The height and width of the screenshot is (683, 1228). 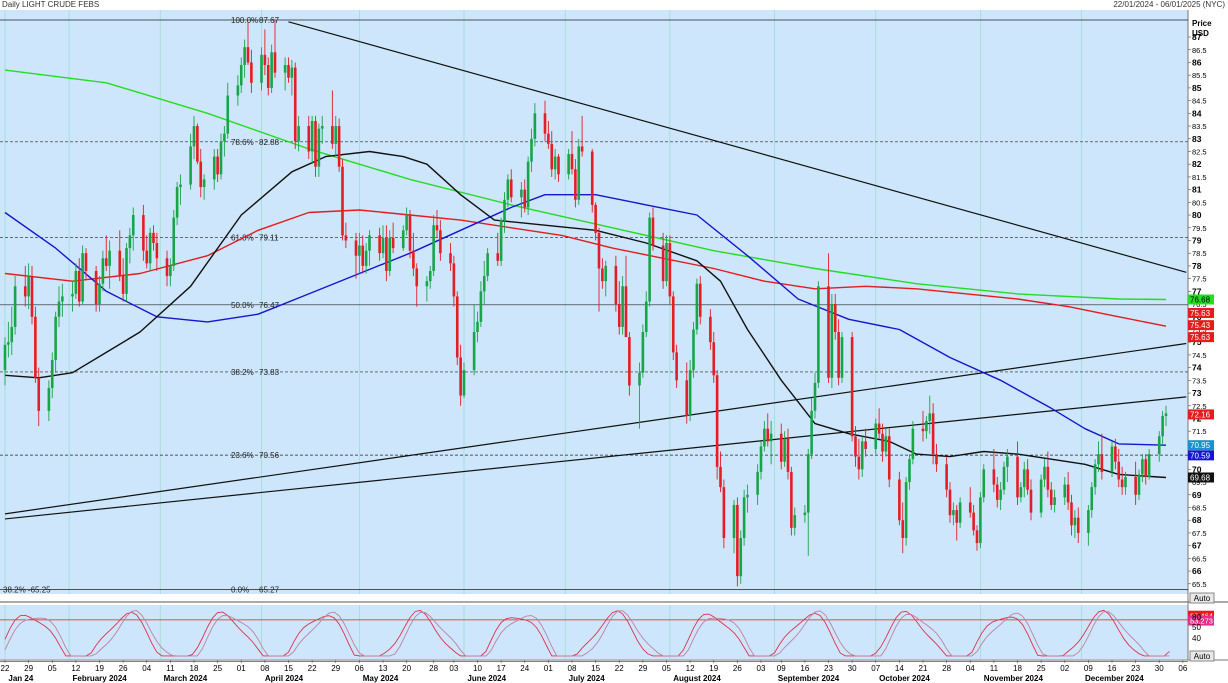 I want to click on month-label: June 2024, so click(x=486, y=678).